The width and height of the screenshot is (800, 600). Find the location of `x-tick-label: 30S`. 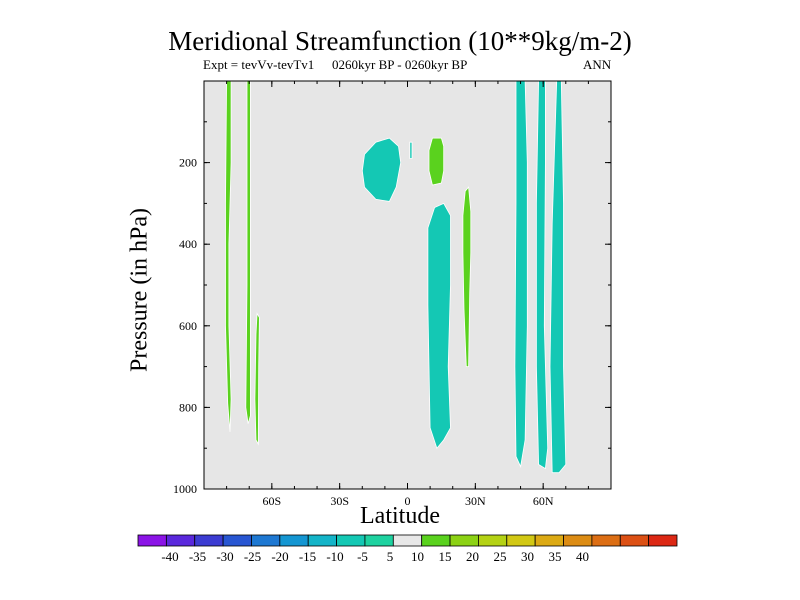

x-tick-label: 30S is located at coordinates (339, 501).